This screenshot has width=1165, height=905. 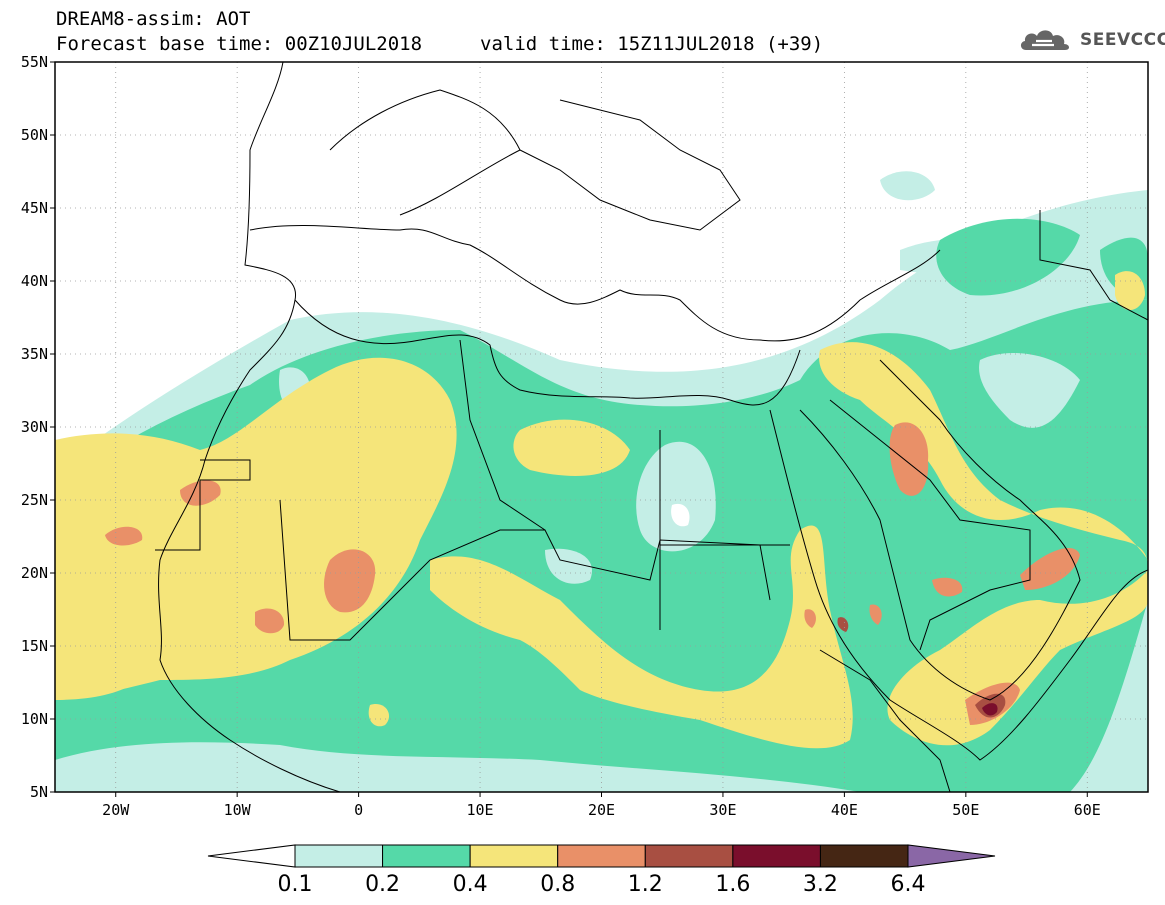 I want to click on border-europe-west, so click(x=425, y=152).